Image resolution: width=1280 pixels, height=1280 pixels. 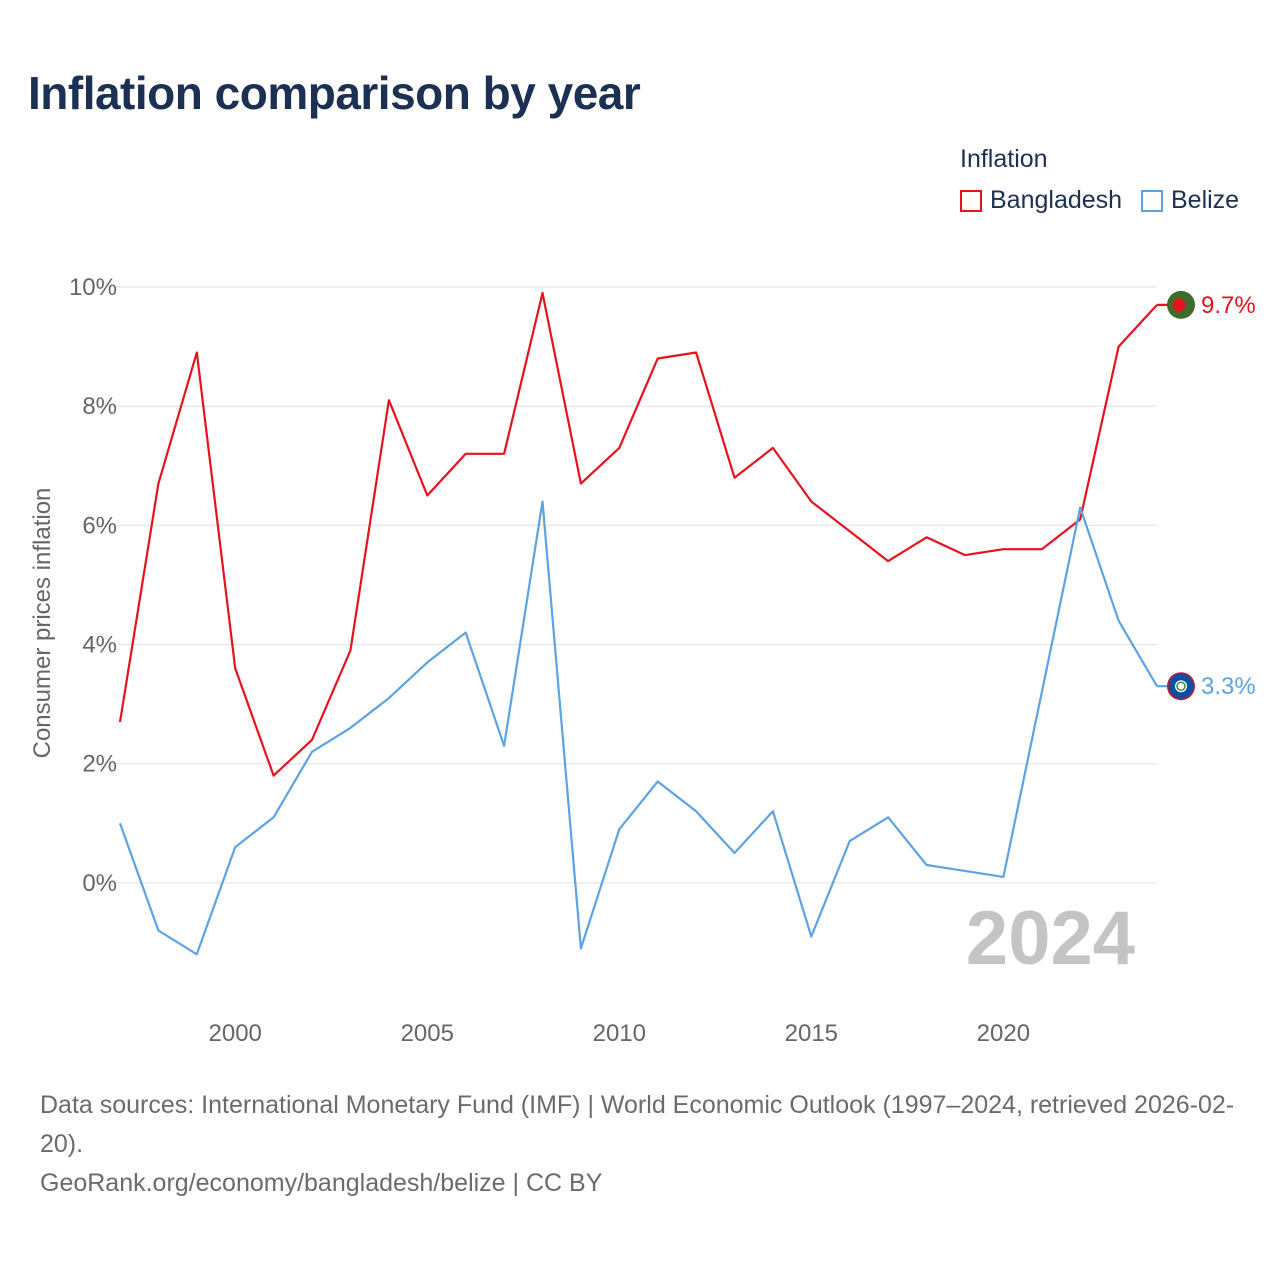 I want to click on y-tick-label: 10%, so click(x=93, y=287).